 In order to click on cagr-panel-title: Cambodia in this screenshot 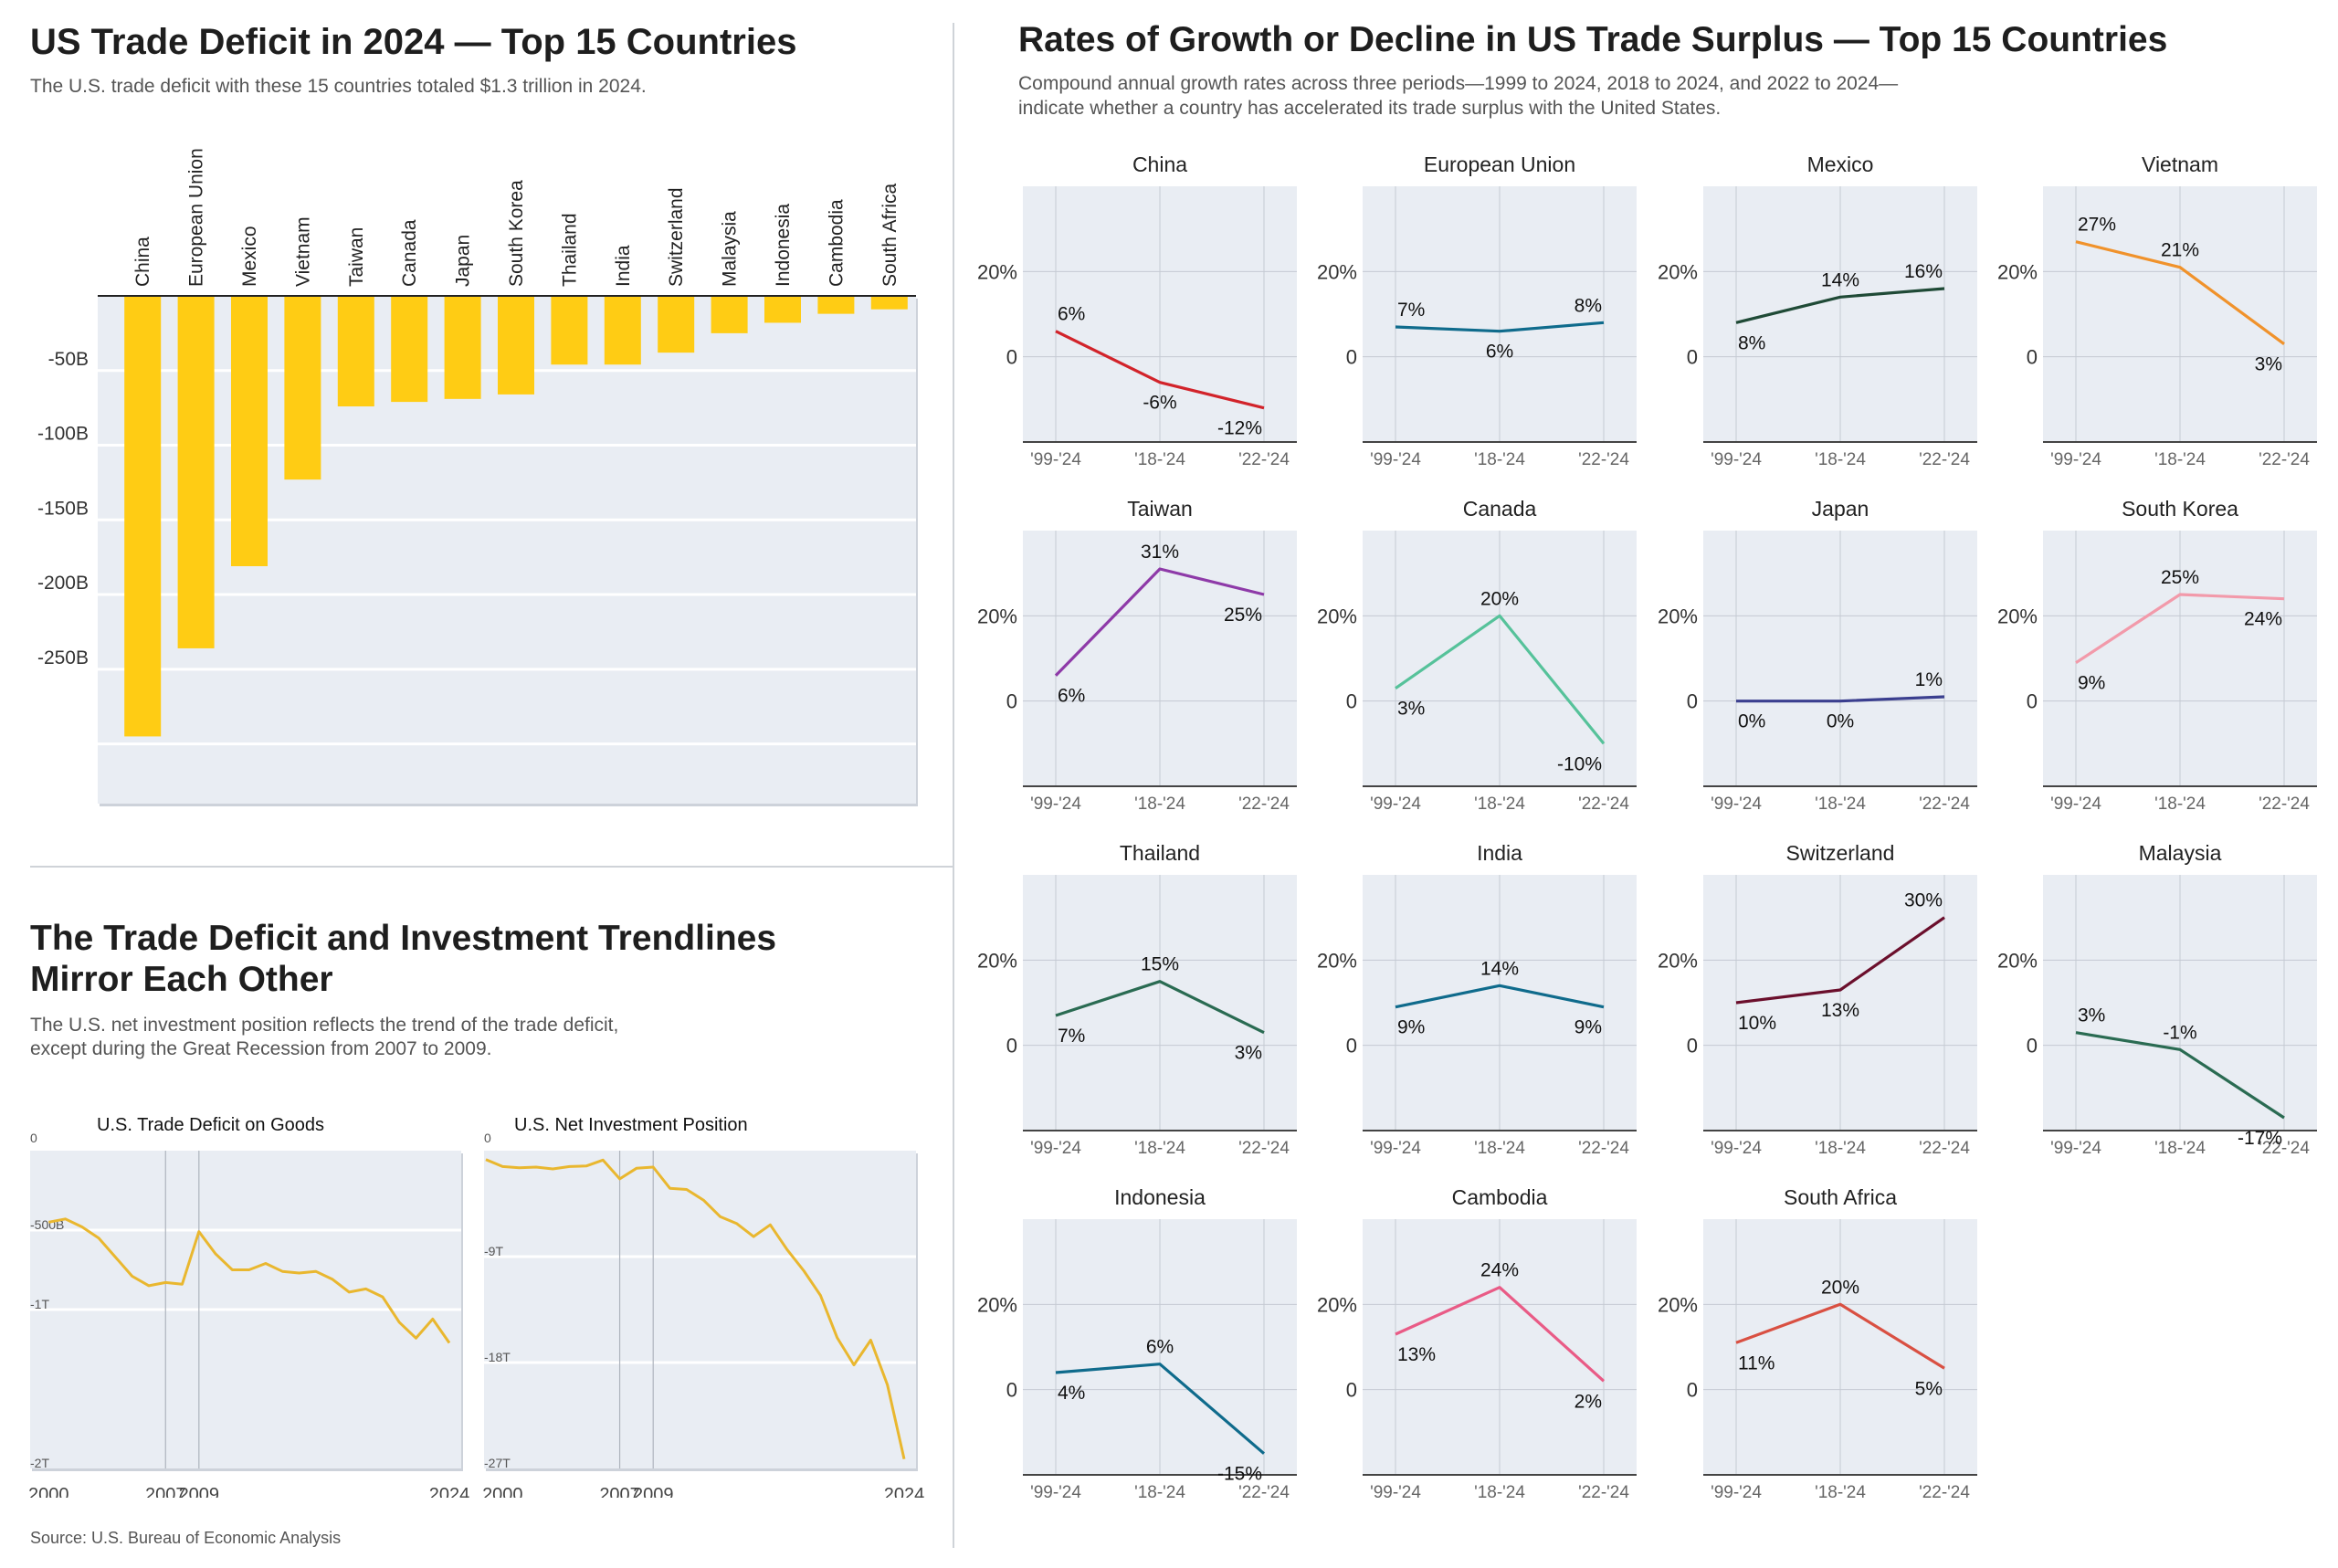, I will do `click(1500, 1197)`.